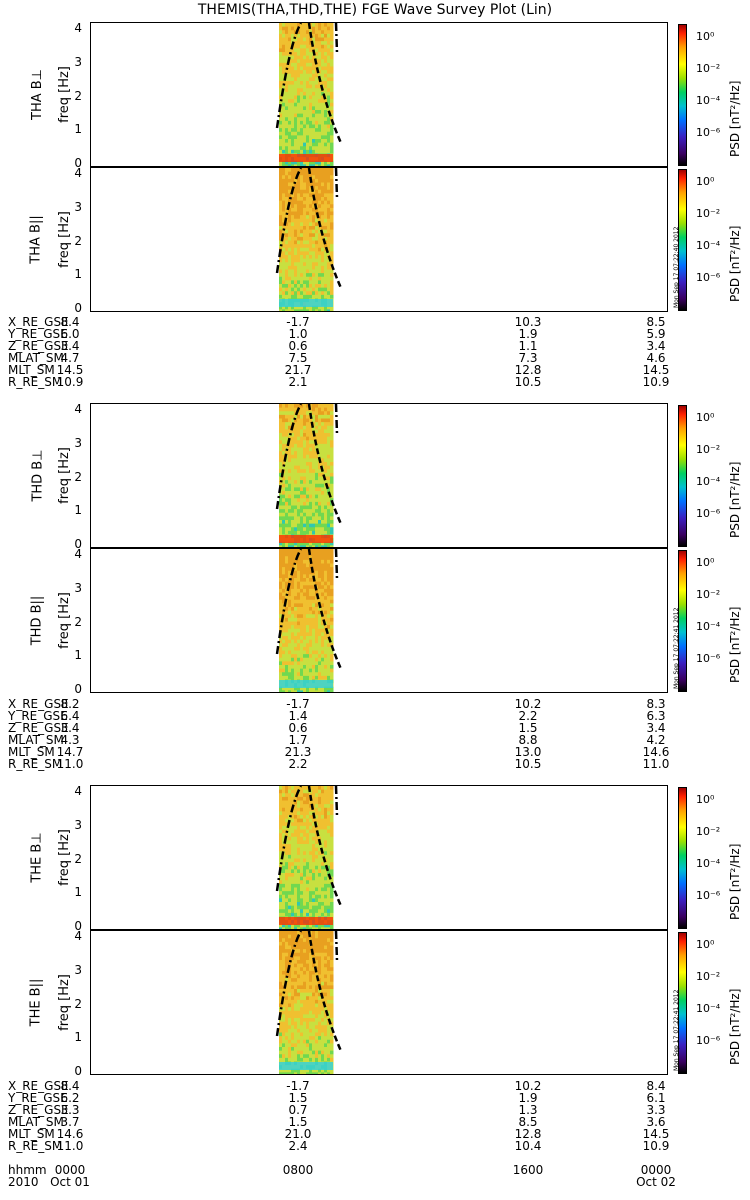 Image resolution: width=750 pixels, height=1200 pixels. I want to click on orbit-param-value: 2.1, so click(298, 382).